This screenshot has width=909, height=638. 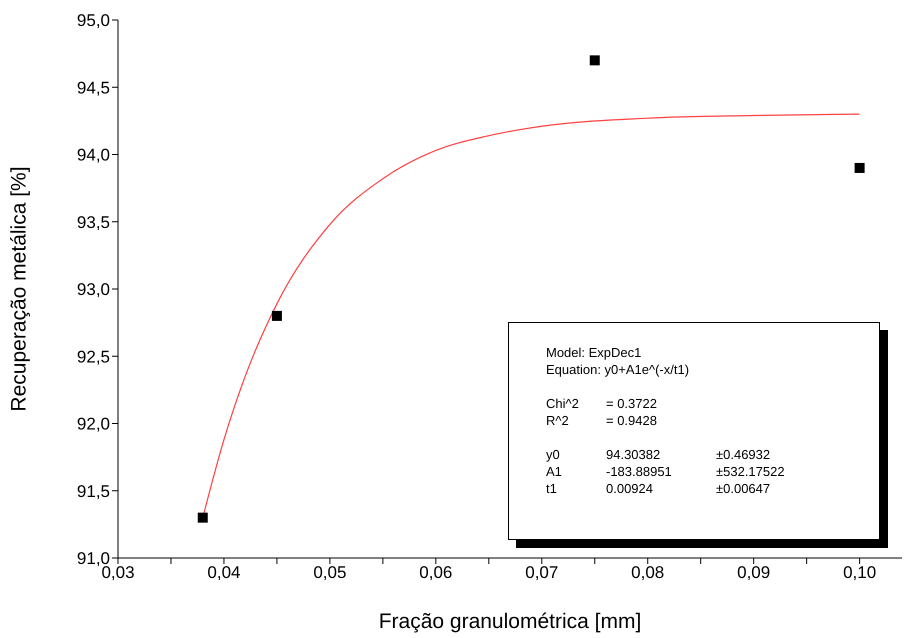 What do you see at coordinates (557, 420) in the screenshot?
I see `annotation: R^2` at bounding box center [557, 420].